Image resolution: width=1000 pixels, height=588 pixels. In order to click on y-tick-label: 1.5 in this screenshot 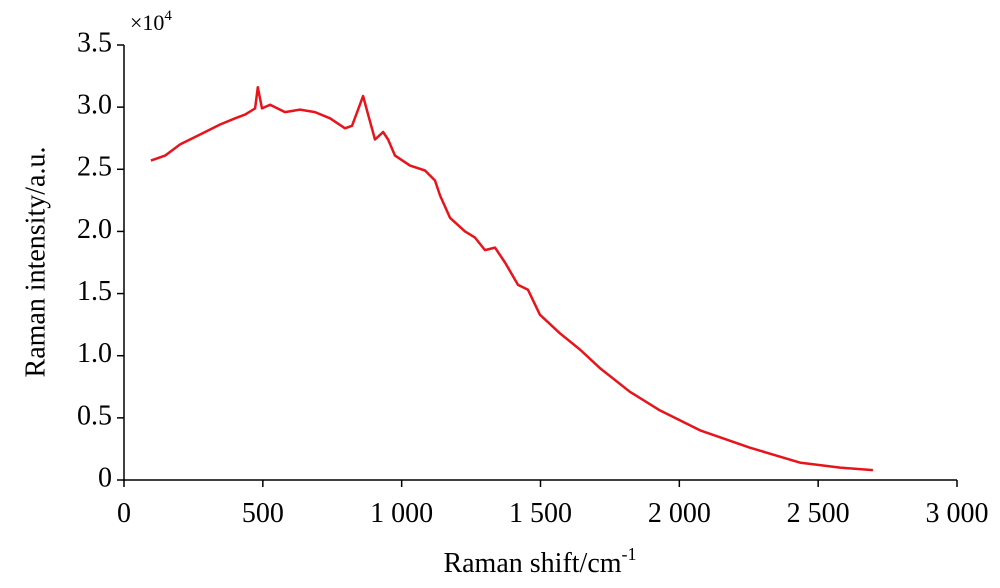, I will do `click(94, 291)`.